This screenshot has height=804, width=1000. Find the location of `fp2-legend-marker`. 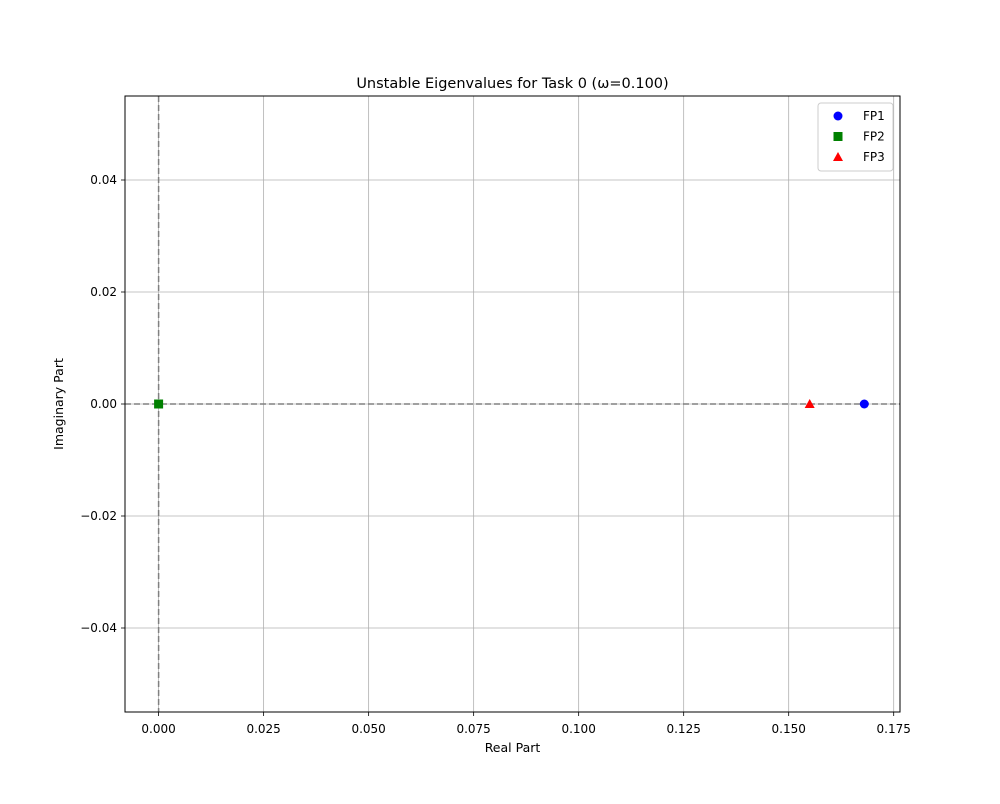

fp2-legend-marker is located at coordinates (838, 136).